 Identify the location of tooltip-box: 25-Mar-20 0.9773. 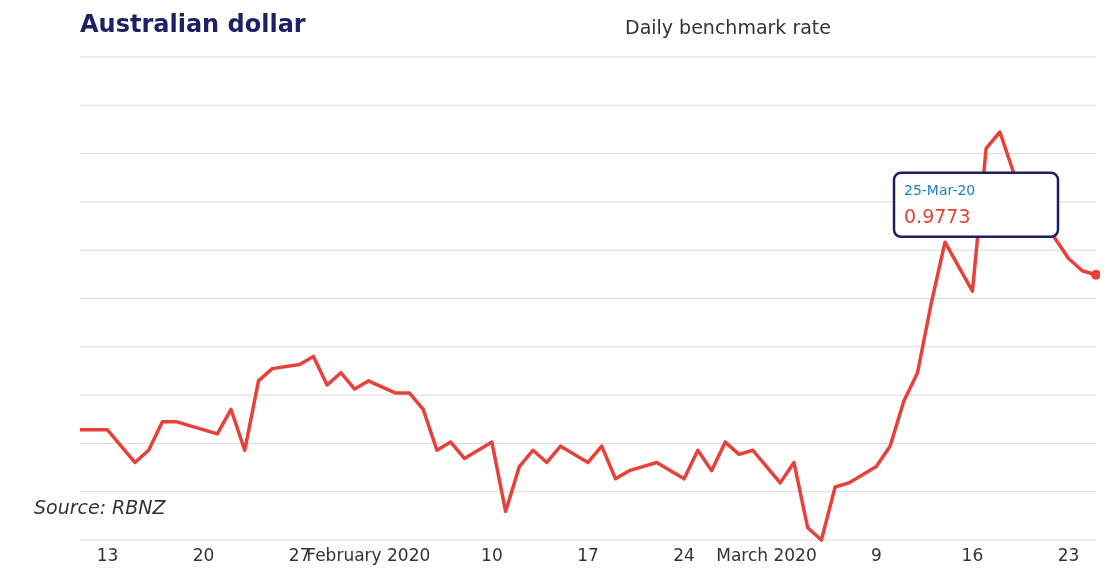
(976, 205).